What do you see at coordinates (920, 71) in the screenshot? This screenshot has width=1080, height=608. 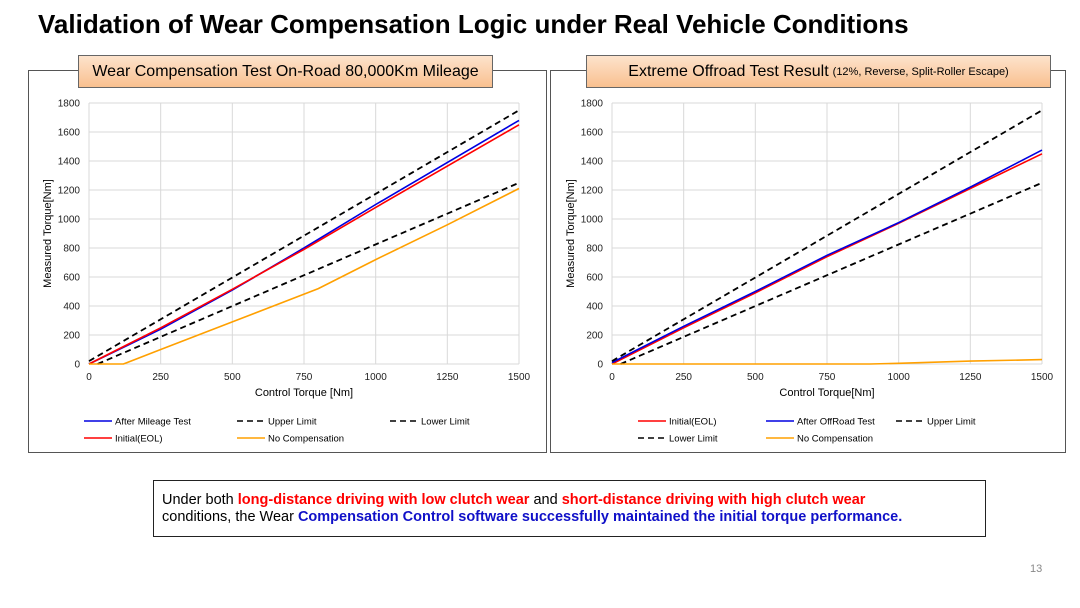 I see `chart-title-note: (12%, Reverse, Split-Roller Escape)` at bounding box center [920, 71].